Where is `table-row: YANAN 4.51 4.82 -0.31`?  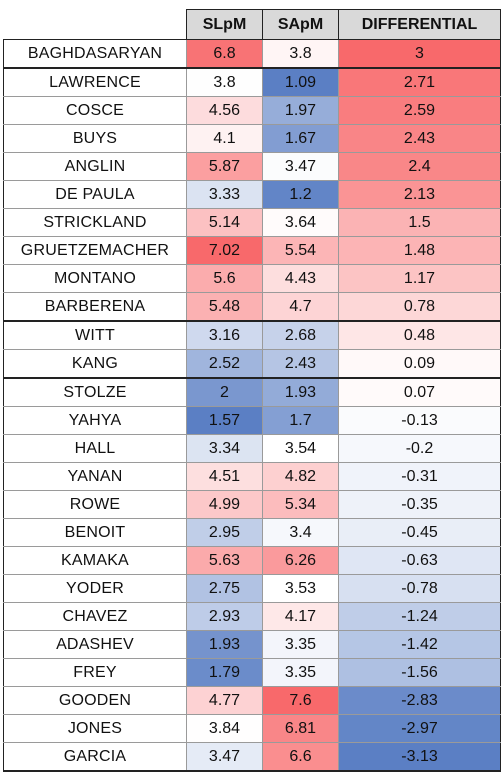 table-row: YANAN 4.51 4.82 -0.31 is located at coordinates (252, 476).